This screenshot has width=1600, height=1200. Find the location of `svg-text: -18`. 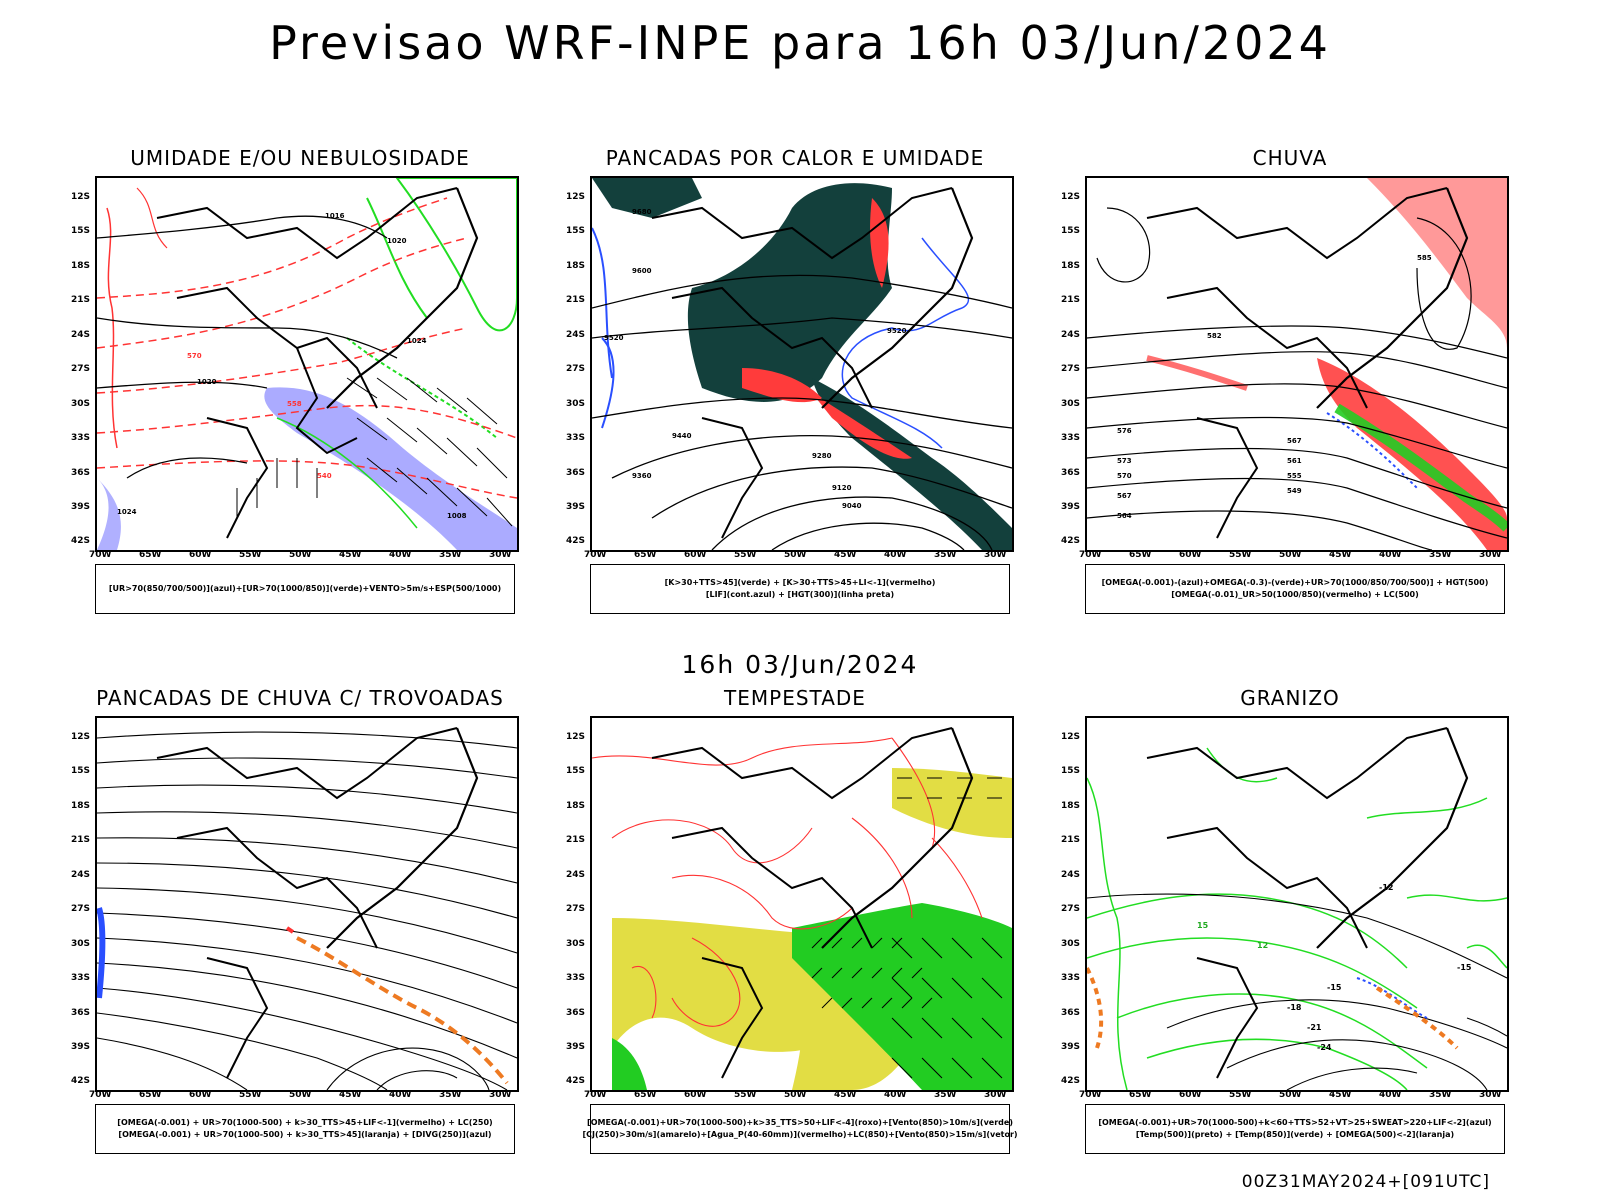

svg-text: -18 is located at coordinates (1294, 1007).